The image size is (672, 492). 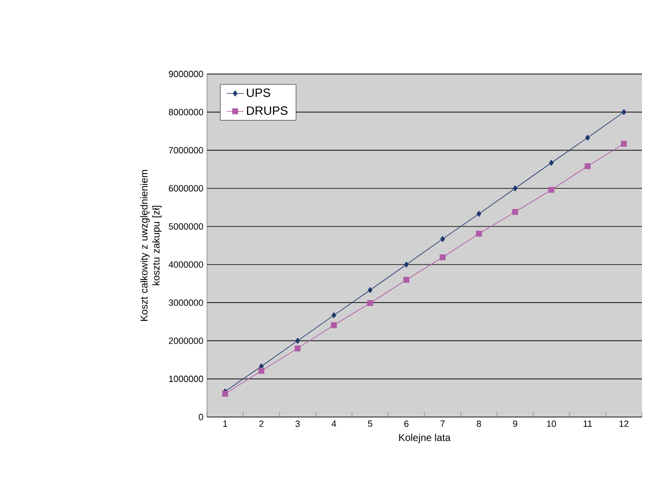 I want to click on x-tick-label: 11, so click(x=588, y=423).